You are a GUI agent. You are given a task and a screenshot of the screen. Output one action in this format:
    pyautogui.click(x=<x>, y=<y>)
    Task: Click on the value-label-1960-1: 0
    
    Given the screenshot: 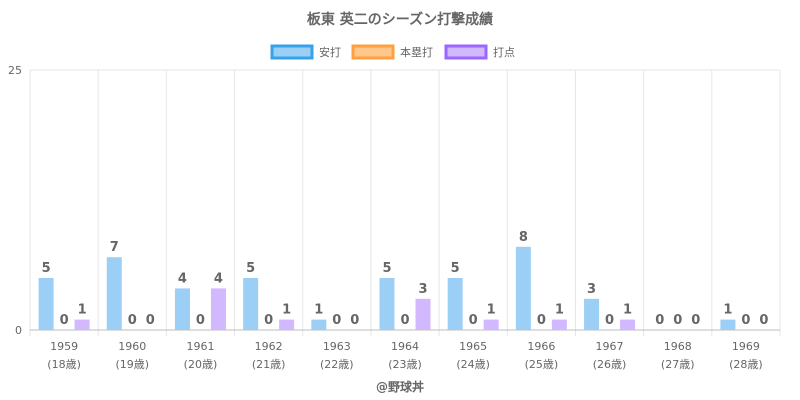 What is the action you would take?
    pyautogui.click(x=132, y=320)
    